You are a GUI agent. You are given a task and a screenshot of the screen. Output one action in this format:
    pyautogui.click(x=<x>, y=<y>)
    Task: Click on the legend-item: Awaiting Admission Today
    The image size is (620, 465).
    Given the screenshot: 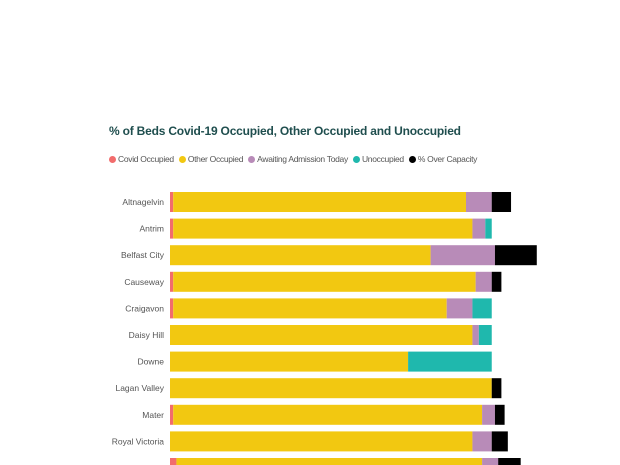 What is the action you would take?
    pyautogui.click(x=298, y=159)
    